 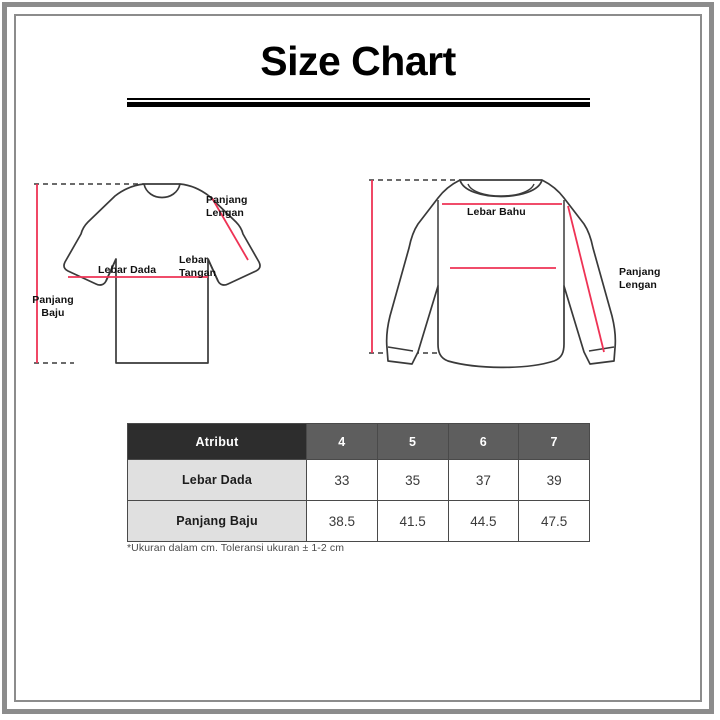 I want to click on label-panjang-lengan-short: Panjang Lengan, so click(x=227, y=206).